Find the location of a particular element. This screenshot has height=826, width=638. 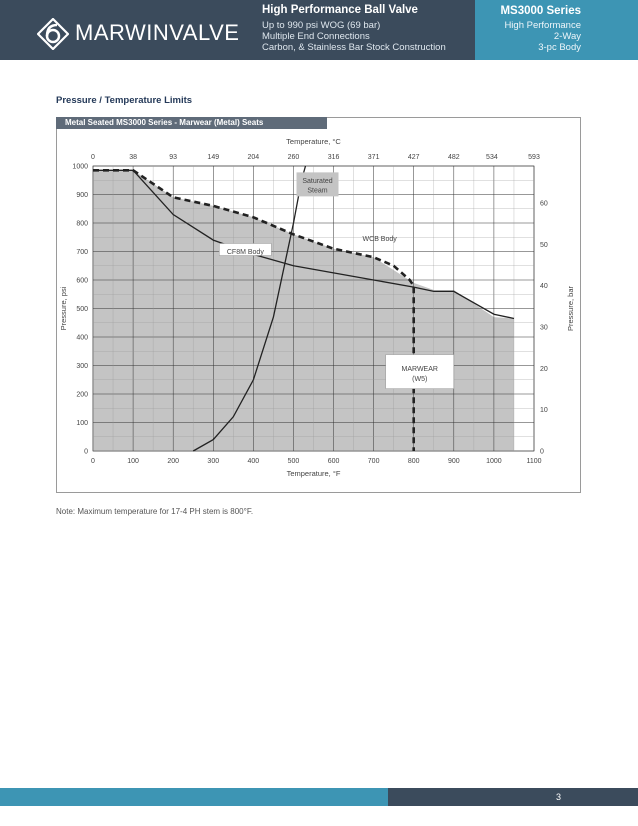

series-panel is located at coordinates (556, 30).